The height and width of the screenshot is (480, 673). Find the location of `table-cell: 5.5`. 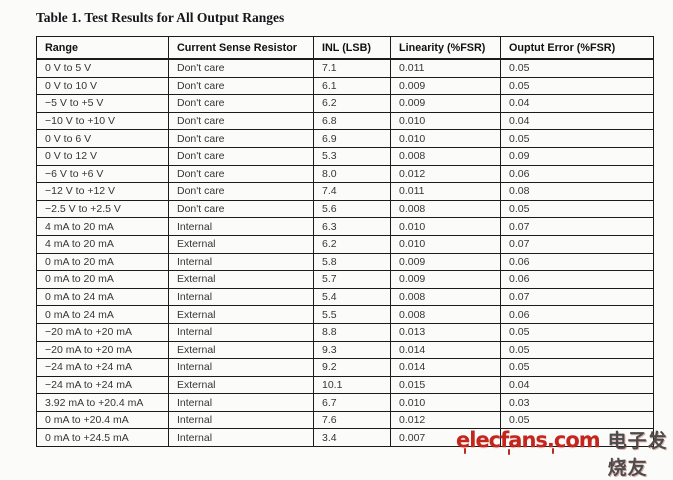

table-cell: 5.5 is located at coordinates (352, 314).